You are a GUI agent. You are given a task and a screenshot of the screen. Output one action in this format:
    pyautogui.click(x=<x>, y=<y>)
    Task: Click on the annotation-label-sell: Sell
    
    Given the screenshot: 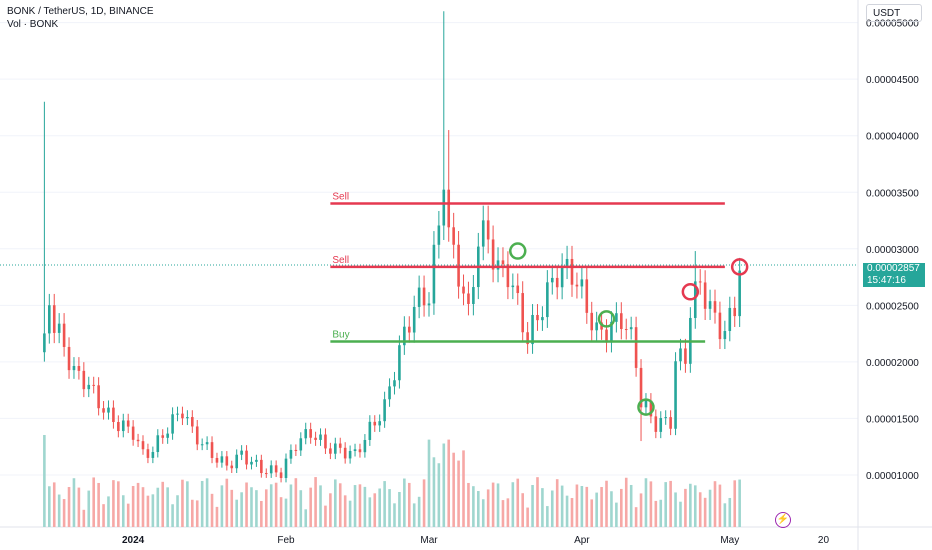 What is the action you would take?
    pyautogui.click(x=340, y=197)
    